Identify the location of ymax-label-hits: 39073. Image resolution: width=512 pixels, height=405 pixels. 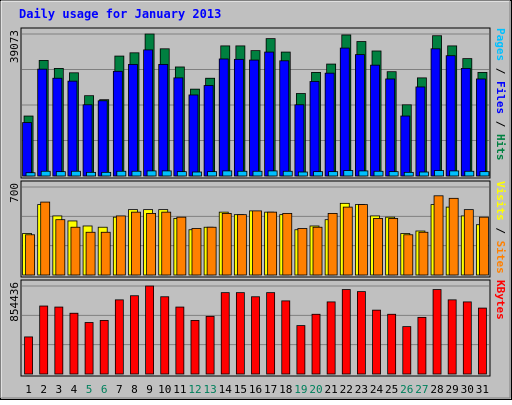
(14, 46).